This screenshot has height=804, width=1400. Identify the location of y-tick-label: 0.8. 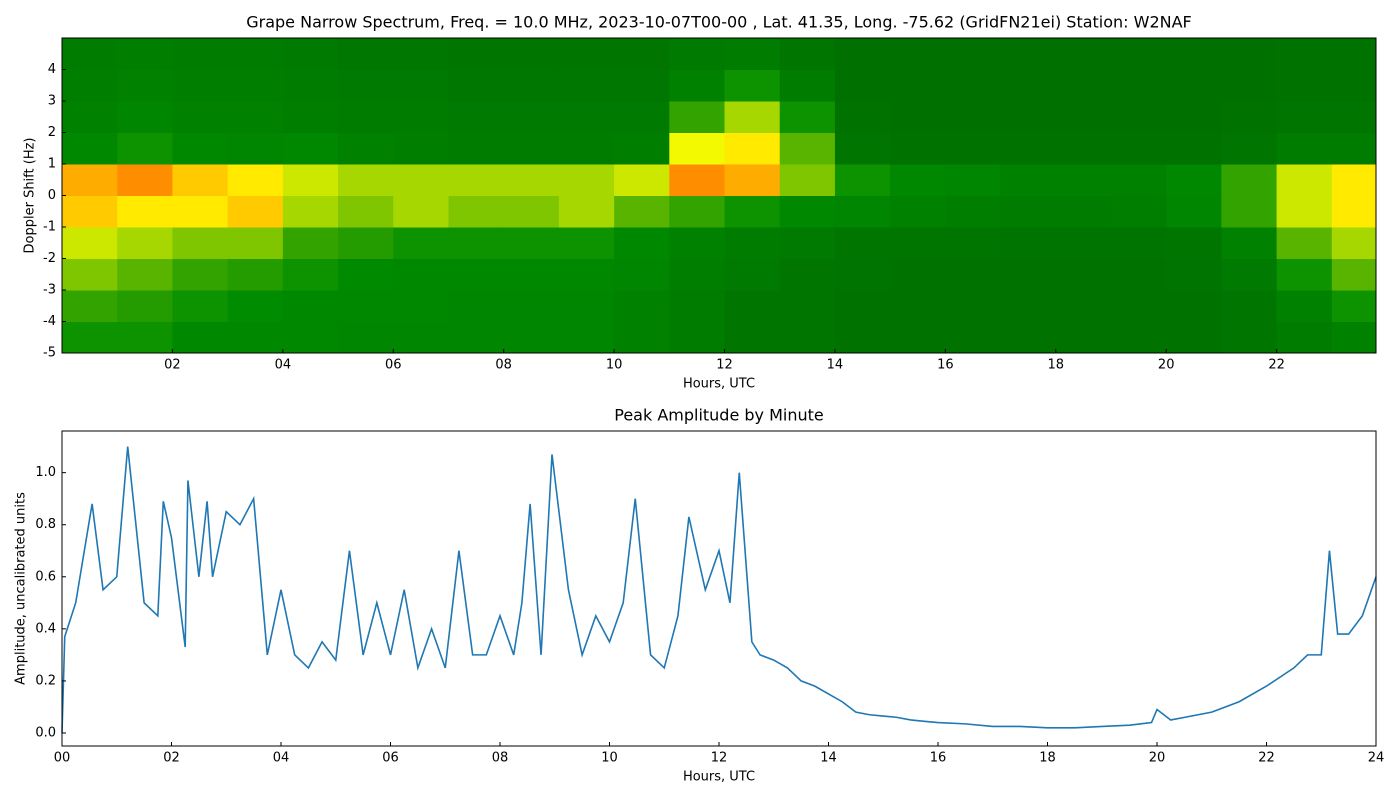
(45, 524).